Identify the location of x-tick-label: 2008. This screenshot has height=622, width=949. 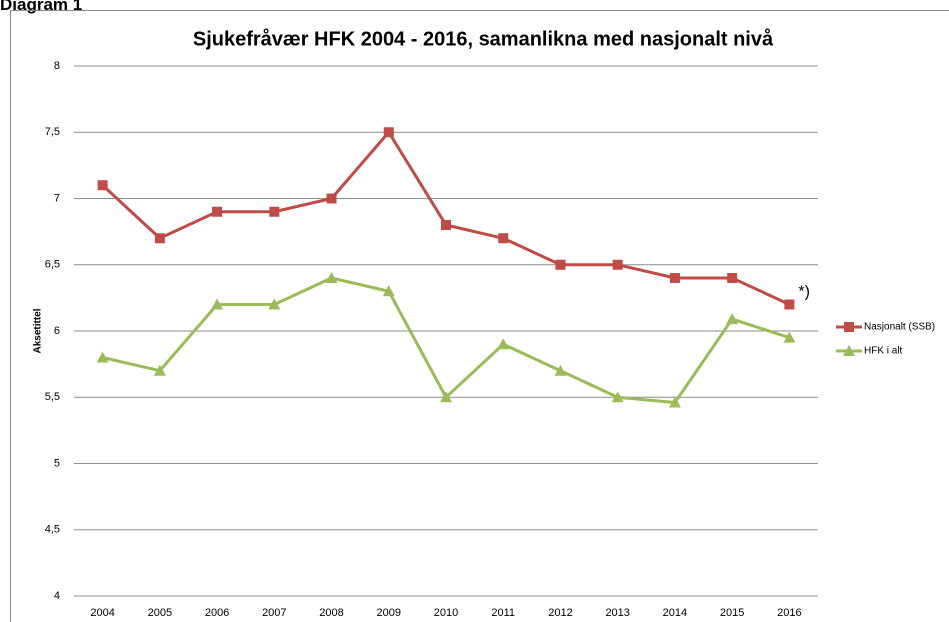
(331, 613).